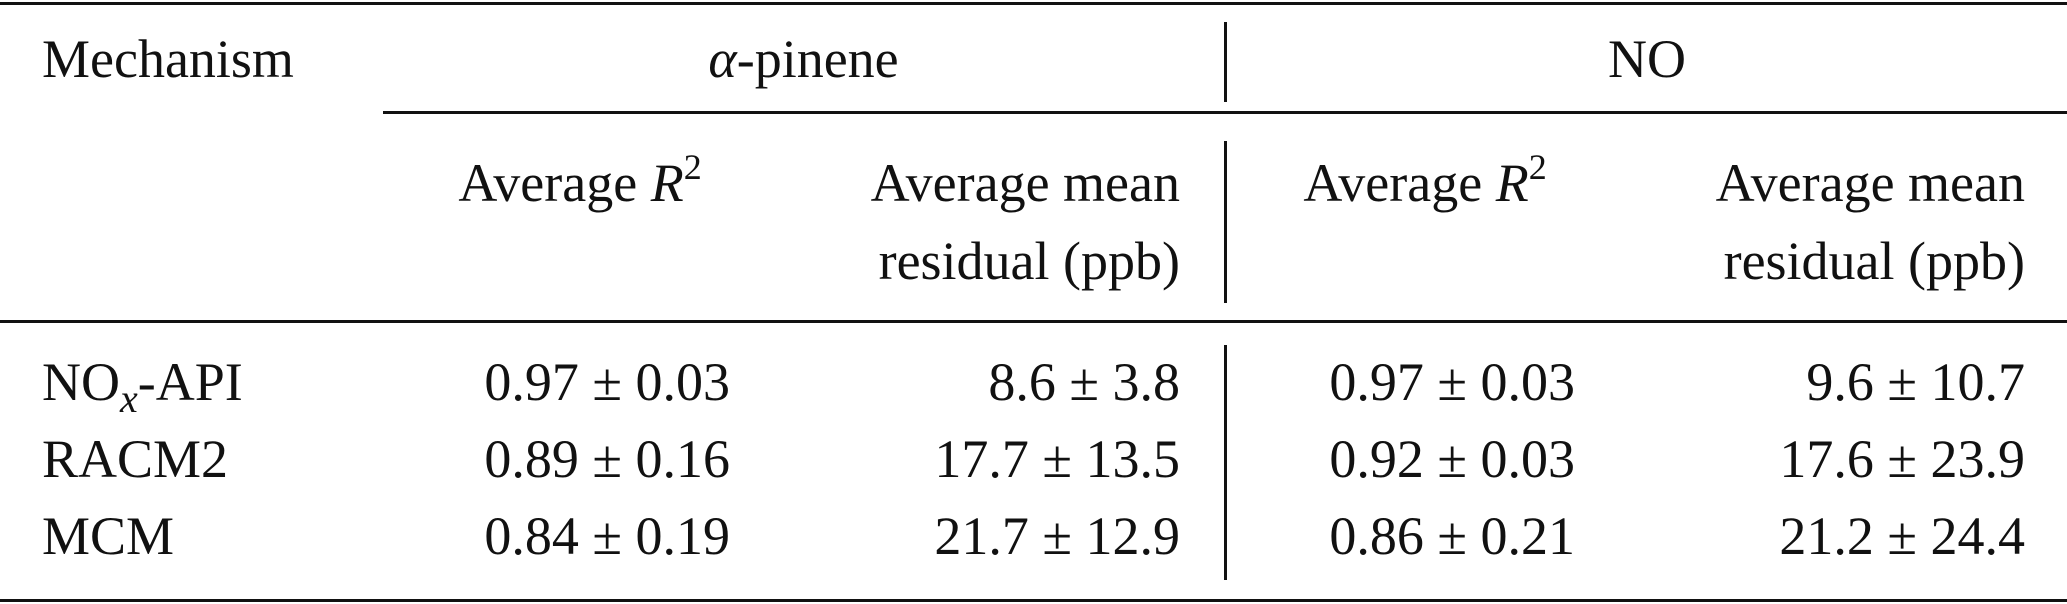  I want to click on cell-no-r2: 0.86 ± 0.21, so click(1452, 536).